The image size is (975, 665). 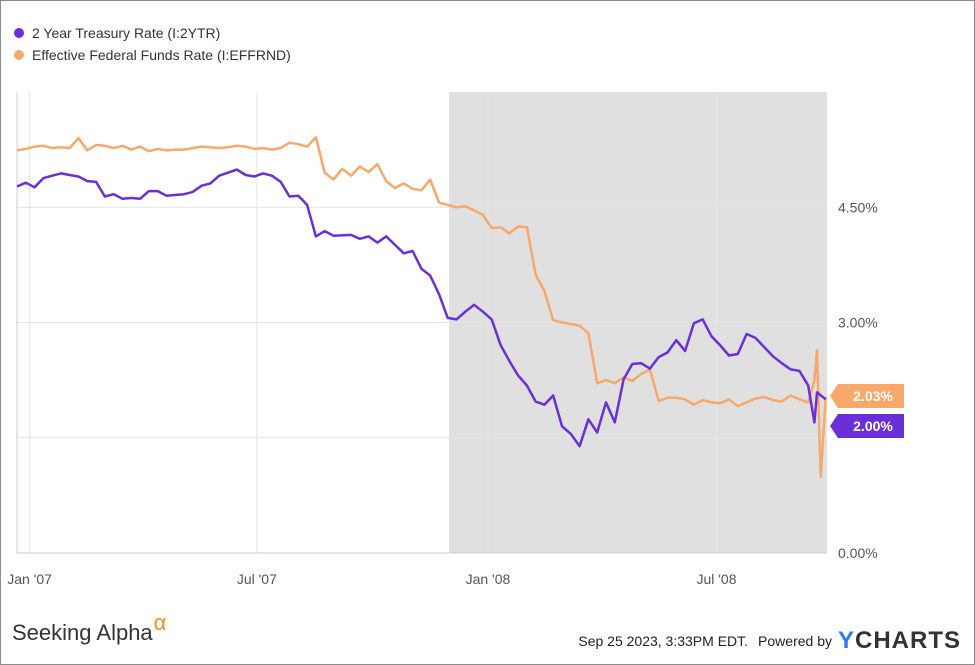 What do you see at coordinates (257, 579) in the screenshot?
I see `x-tick-label: Jul '07` at bounding box center [257, 579].